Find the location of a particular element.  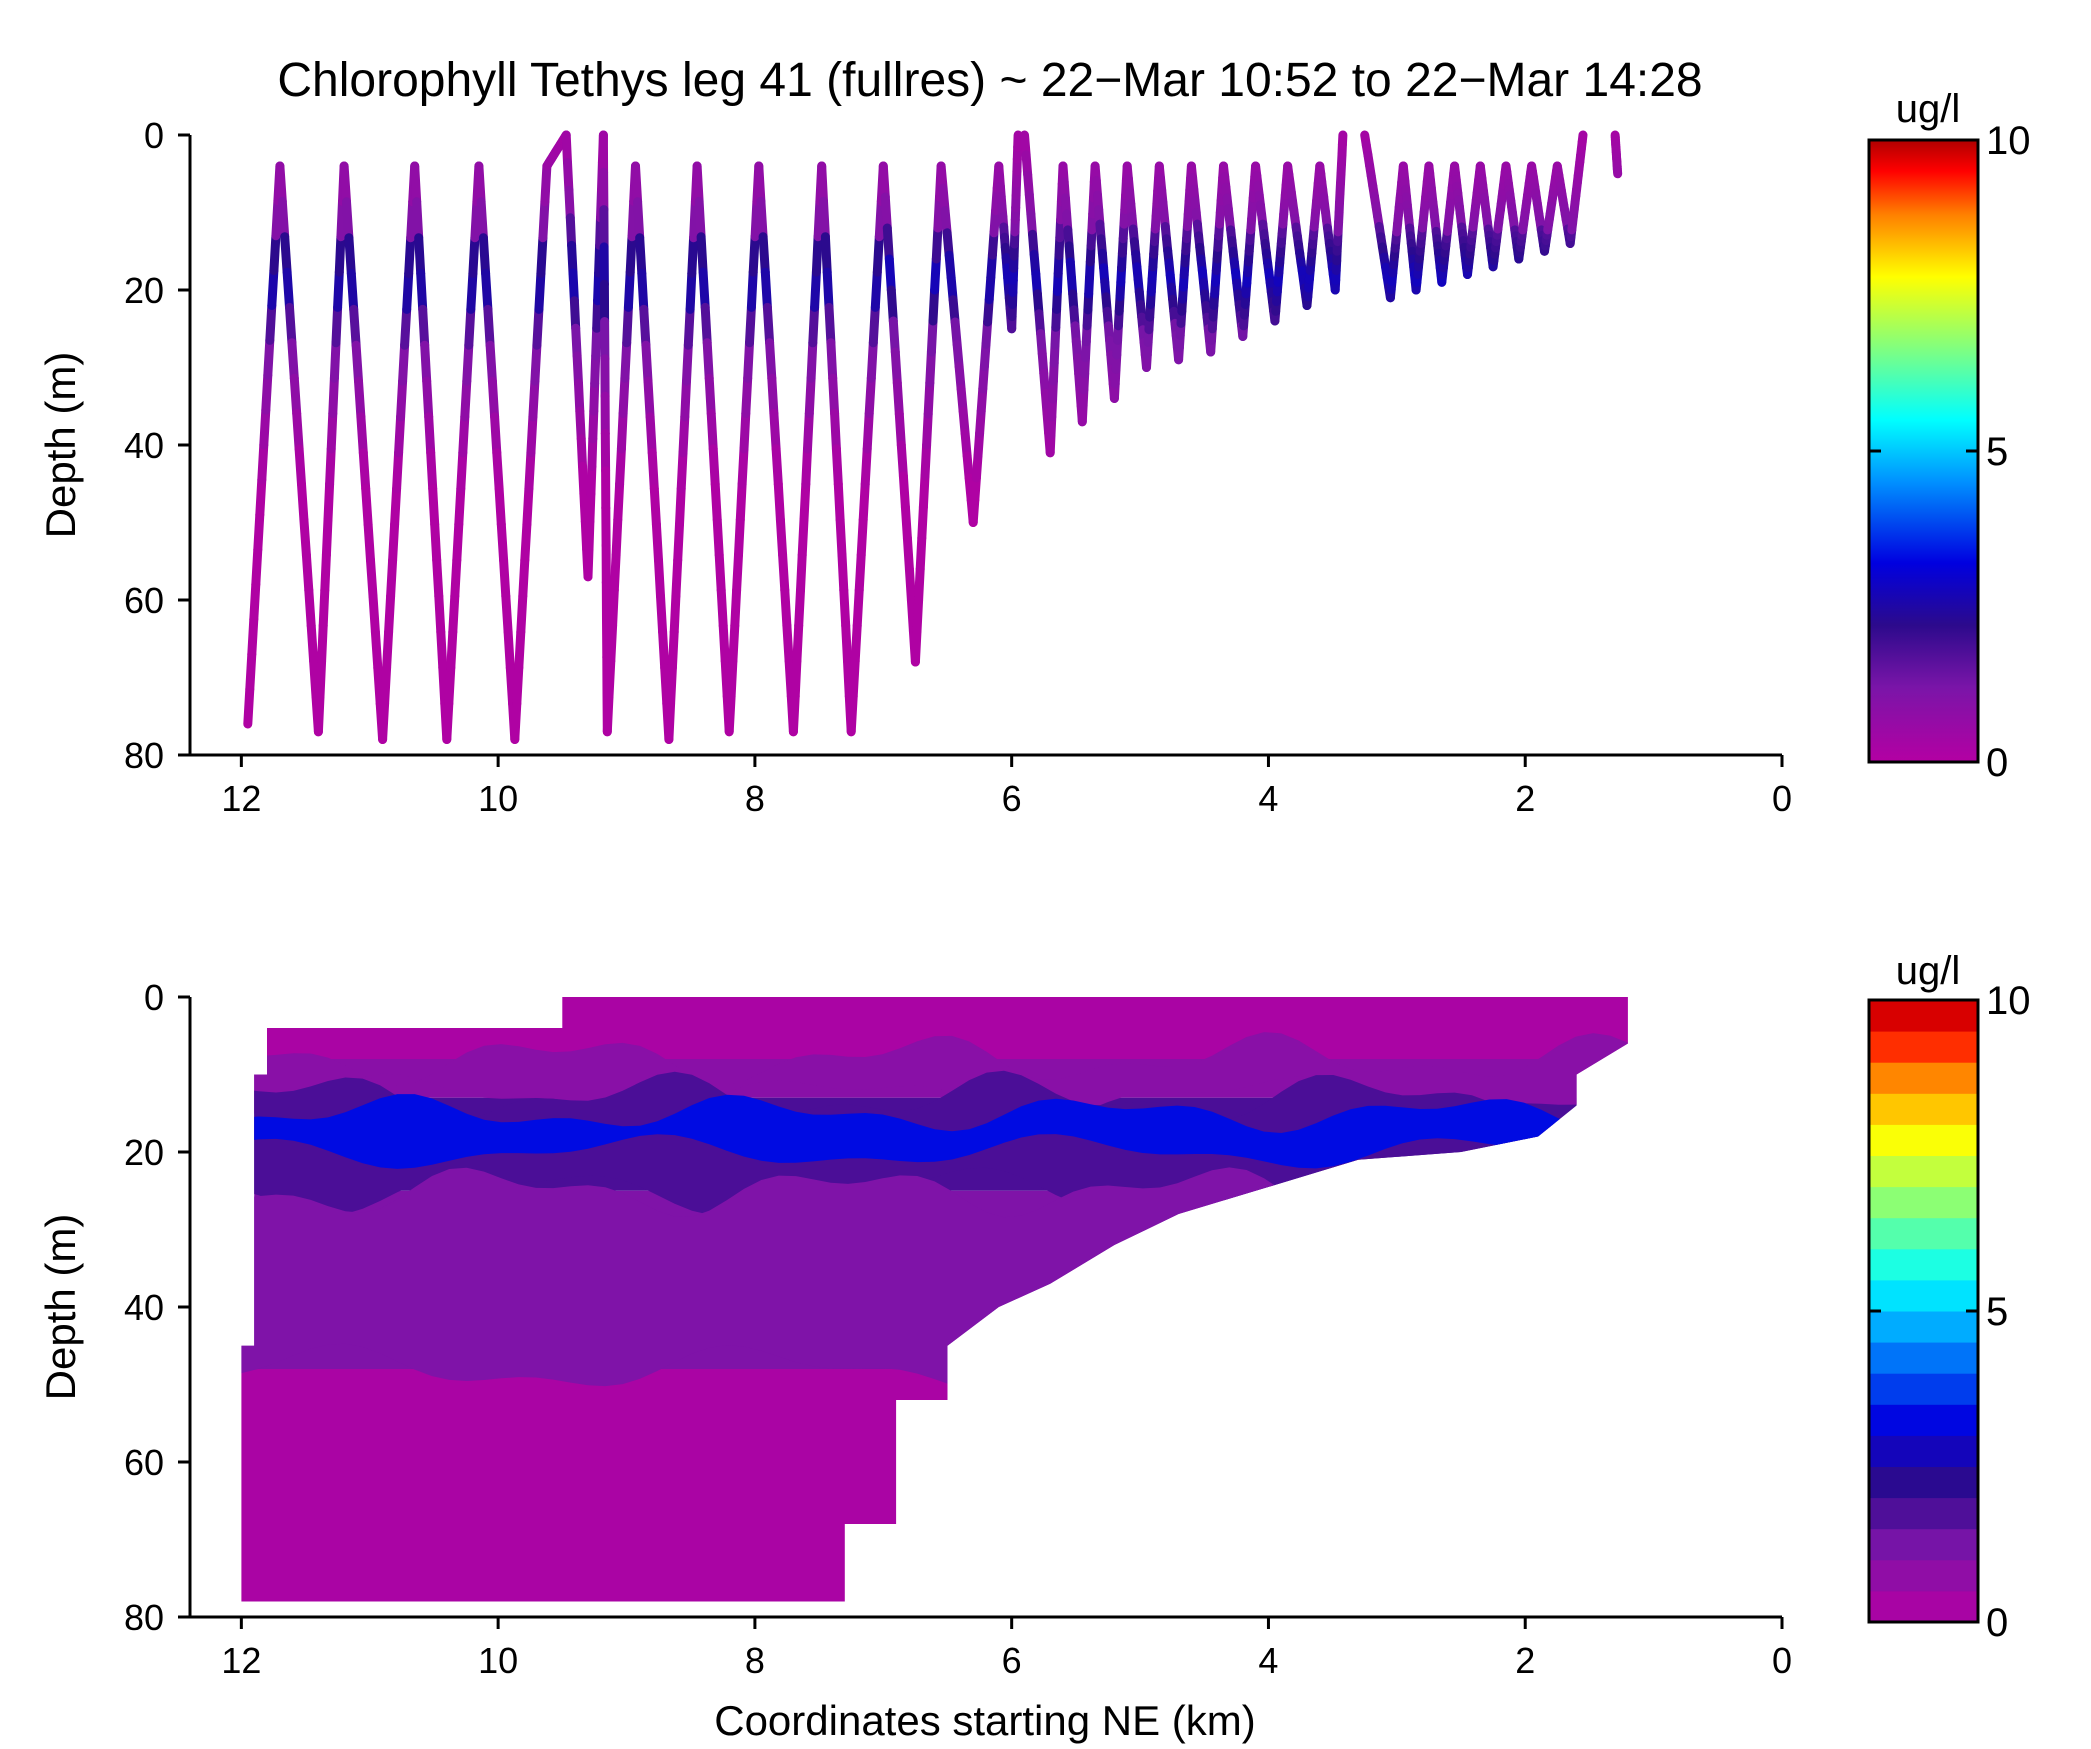

bottom-y-ticks: 0 20 40 60 80 is located at coordinates (157, 1307).